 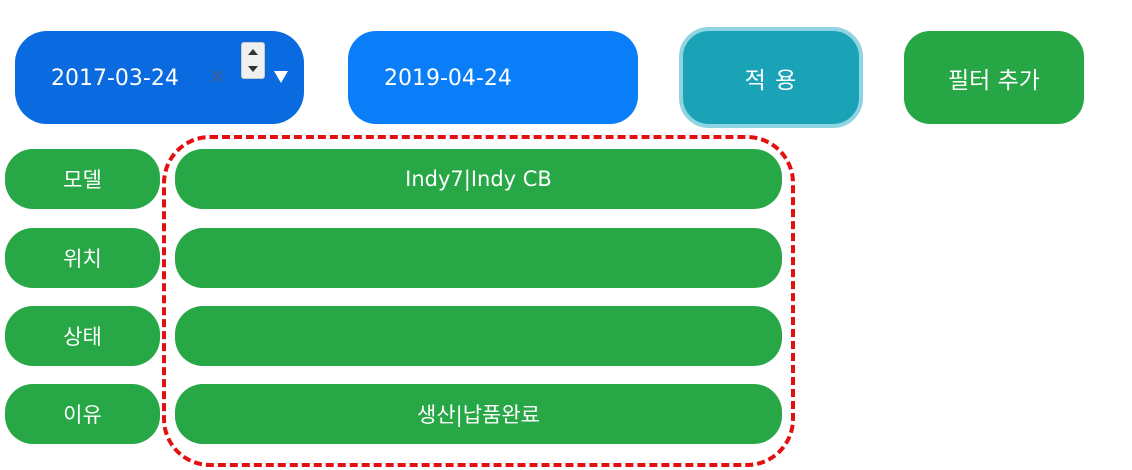 I want to click on start-date-value: 2017-03-24, so click(x=115, y=78).